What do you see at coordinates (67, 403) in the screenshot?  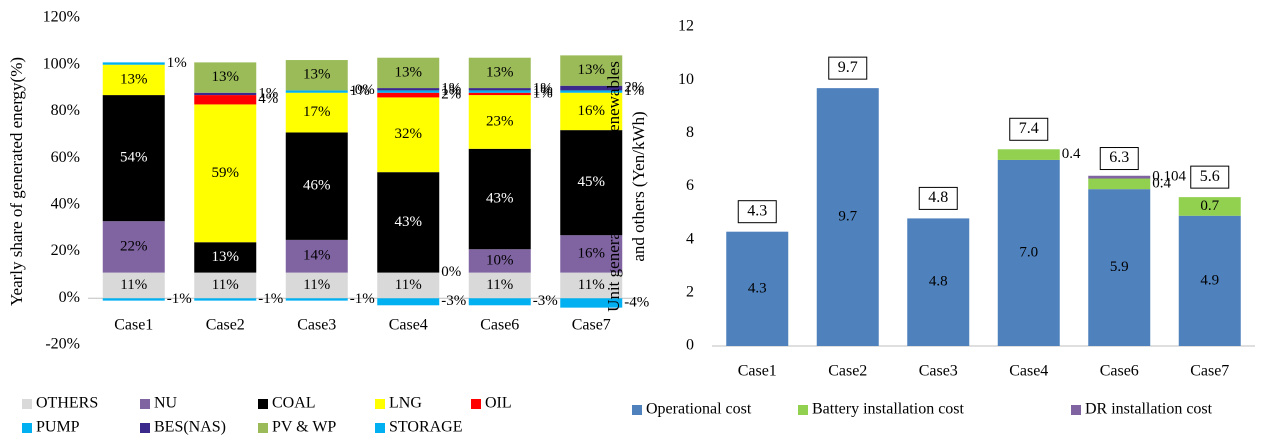 I see `legend-label: OTHERS` at bounding box center [67, 403].